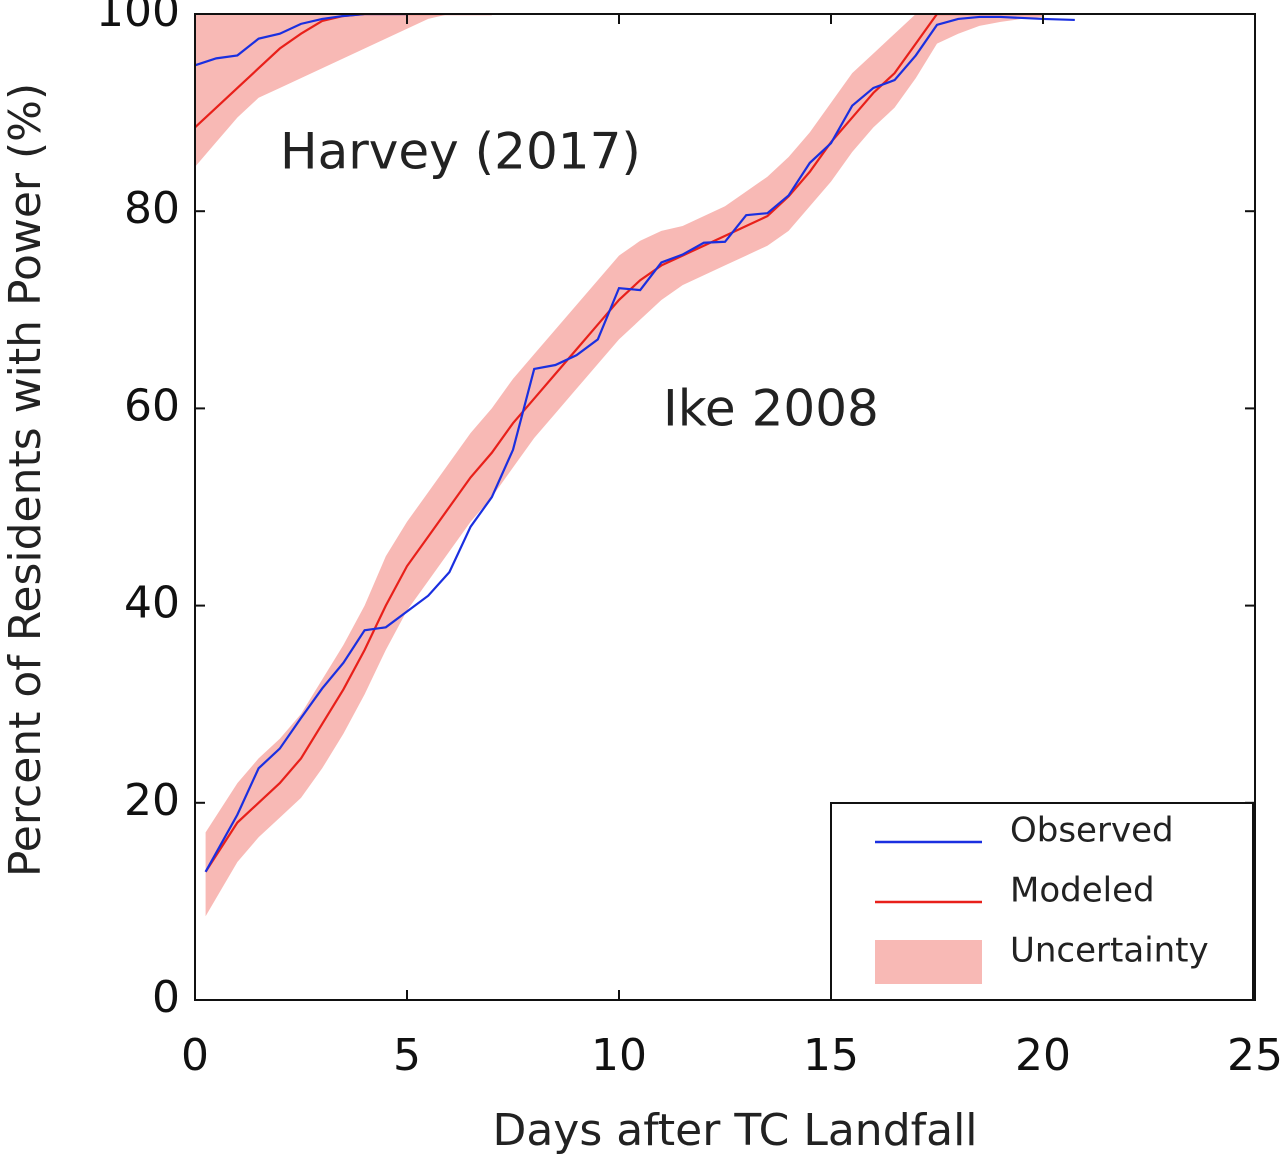 This screenshot has width=1280, height=1164. Describe the element at coordinates (928, 962) in the screenshot. I see `legend-swatch` at that location.